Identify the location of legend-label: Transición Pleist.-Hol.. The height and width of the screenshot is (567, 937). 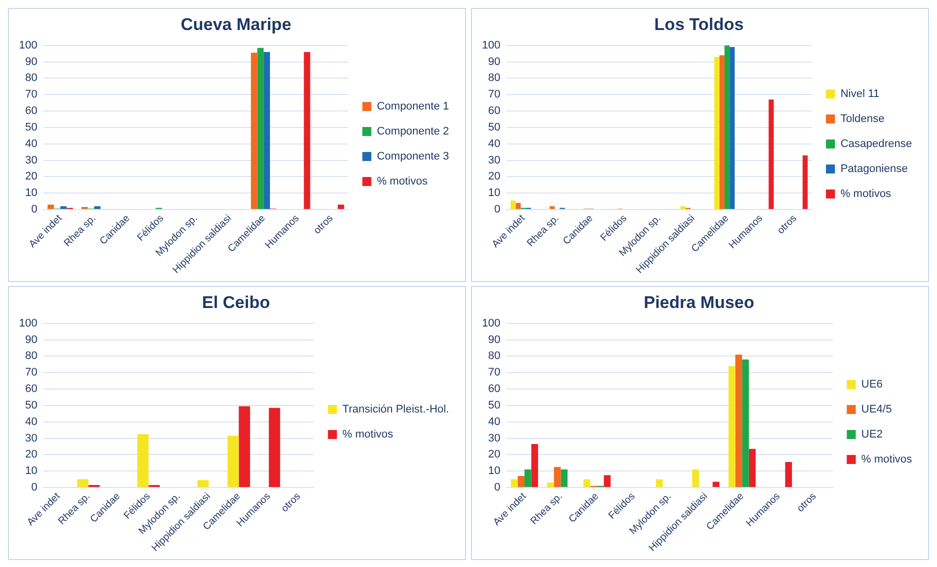
(396, 410).